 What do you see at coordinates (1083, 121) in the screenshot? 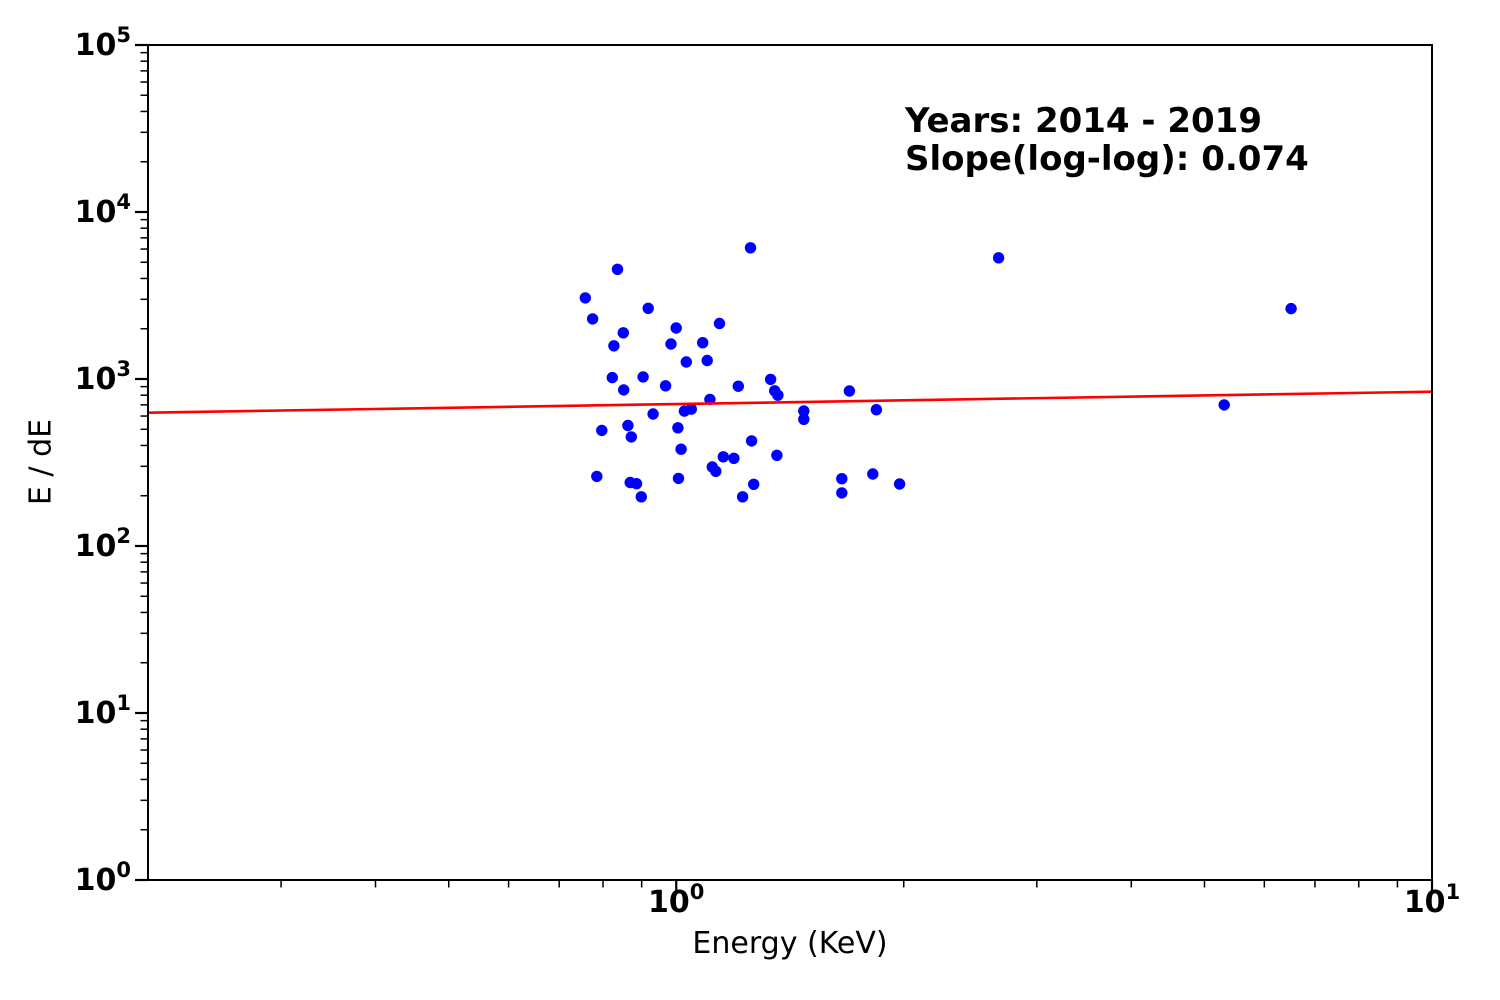
I see `annotation-years: Years: 2014 - 2019` at bounding box center [1083, 121].